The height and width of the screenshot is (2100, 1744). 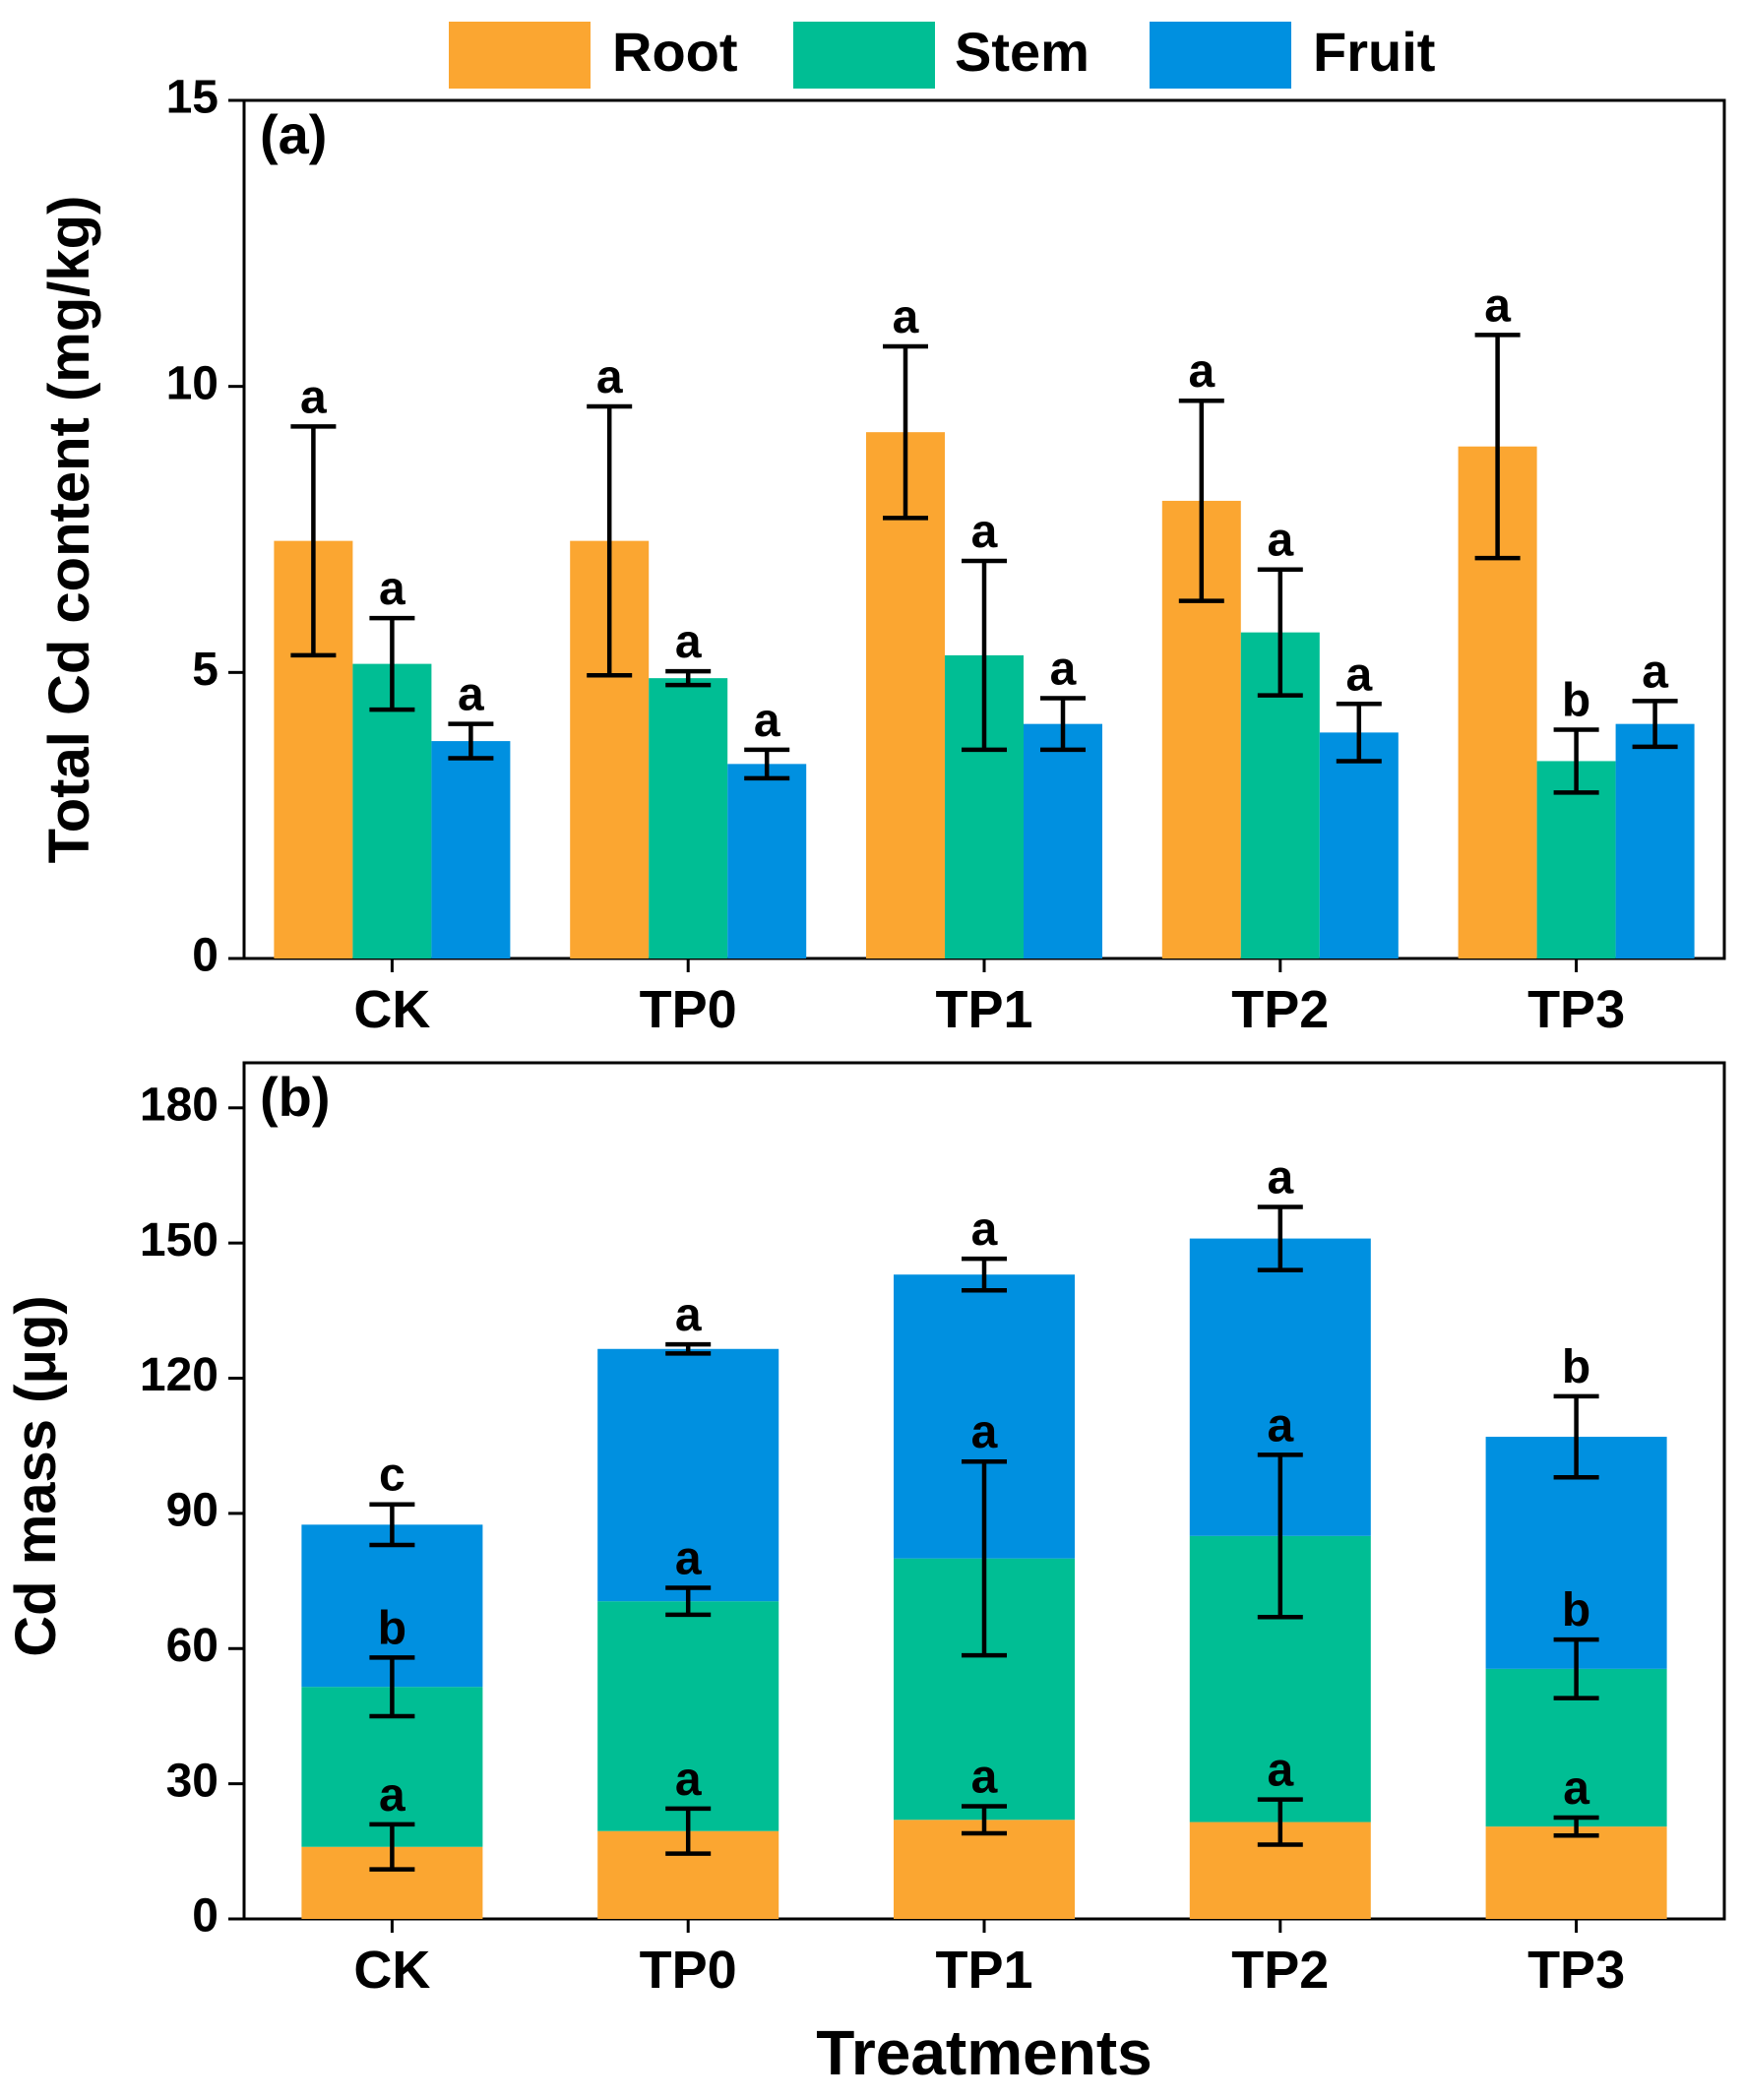 What do you see at coordinates (392, 810) in the screenshot?
I see `bar-stem-ck` at bounding box center [392, 810].